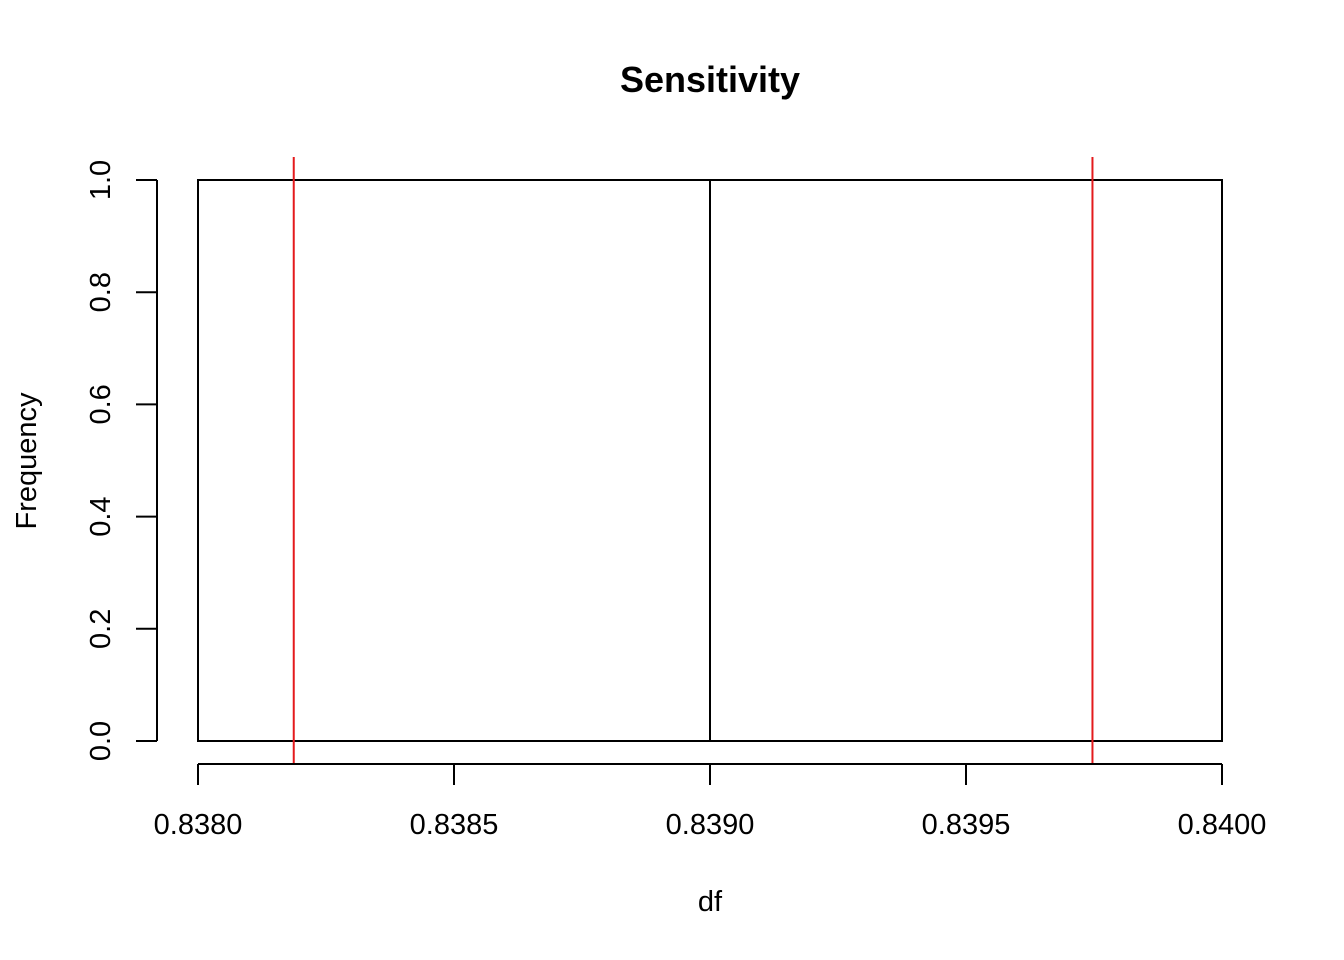  Describe the element at coordinates (27, 461) in the screenshot. I see `y-axis-label: Frequency` at that location.